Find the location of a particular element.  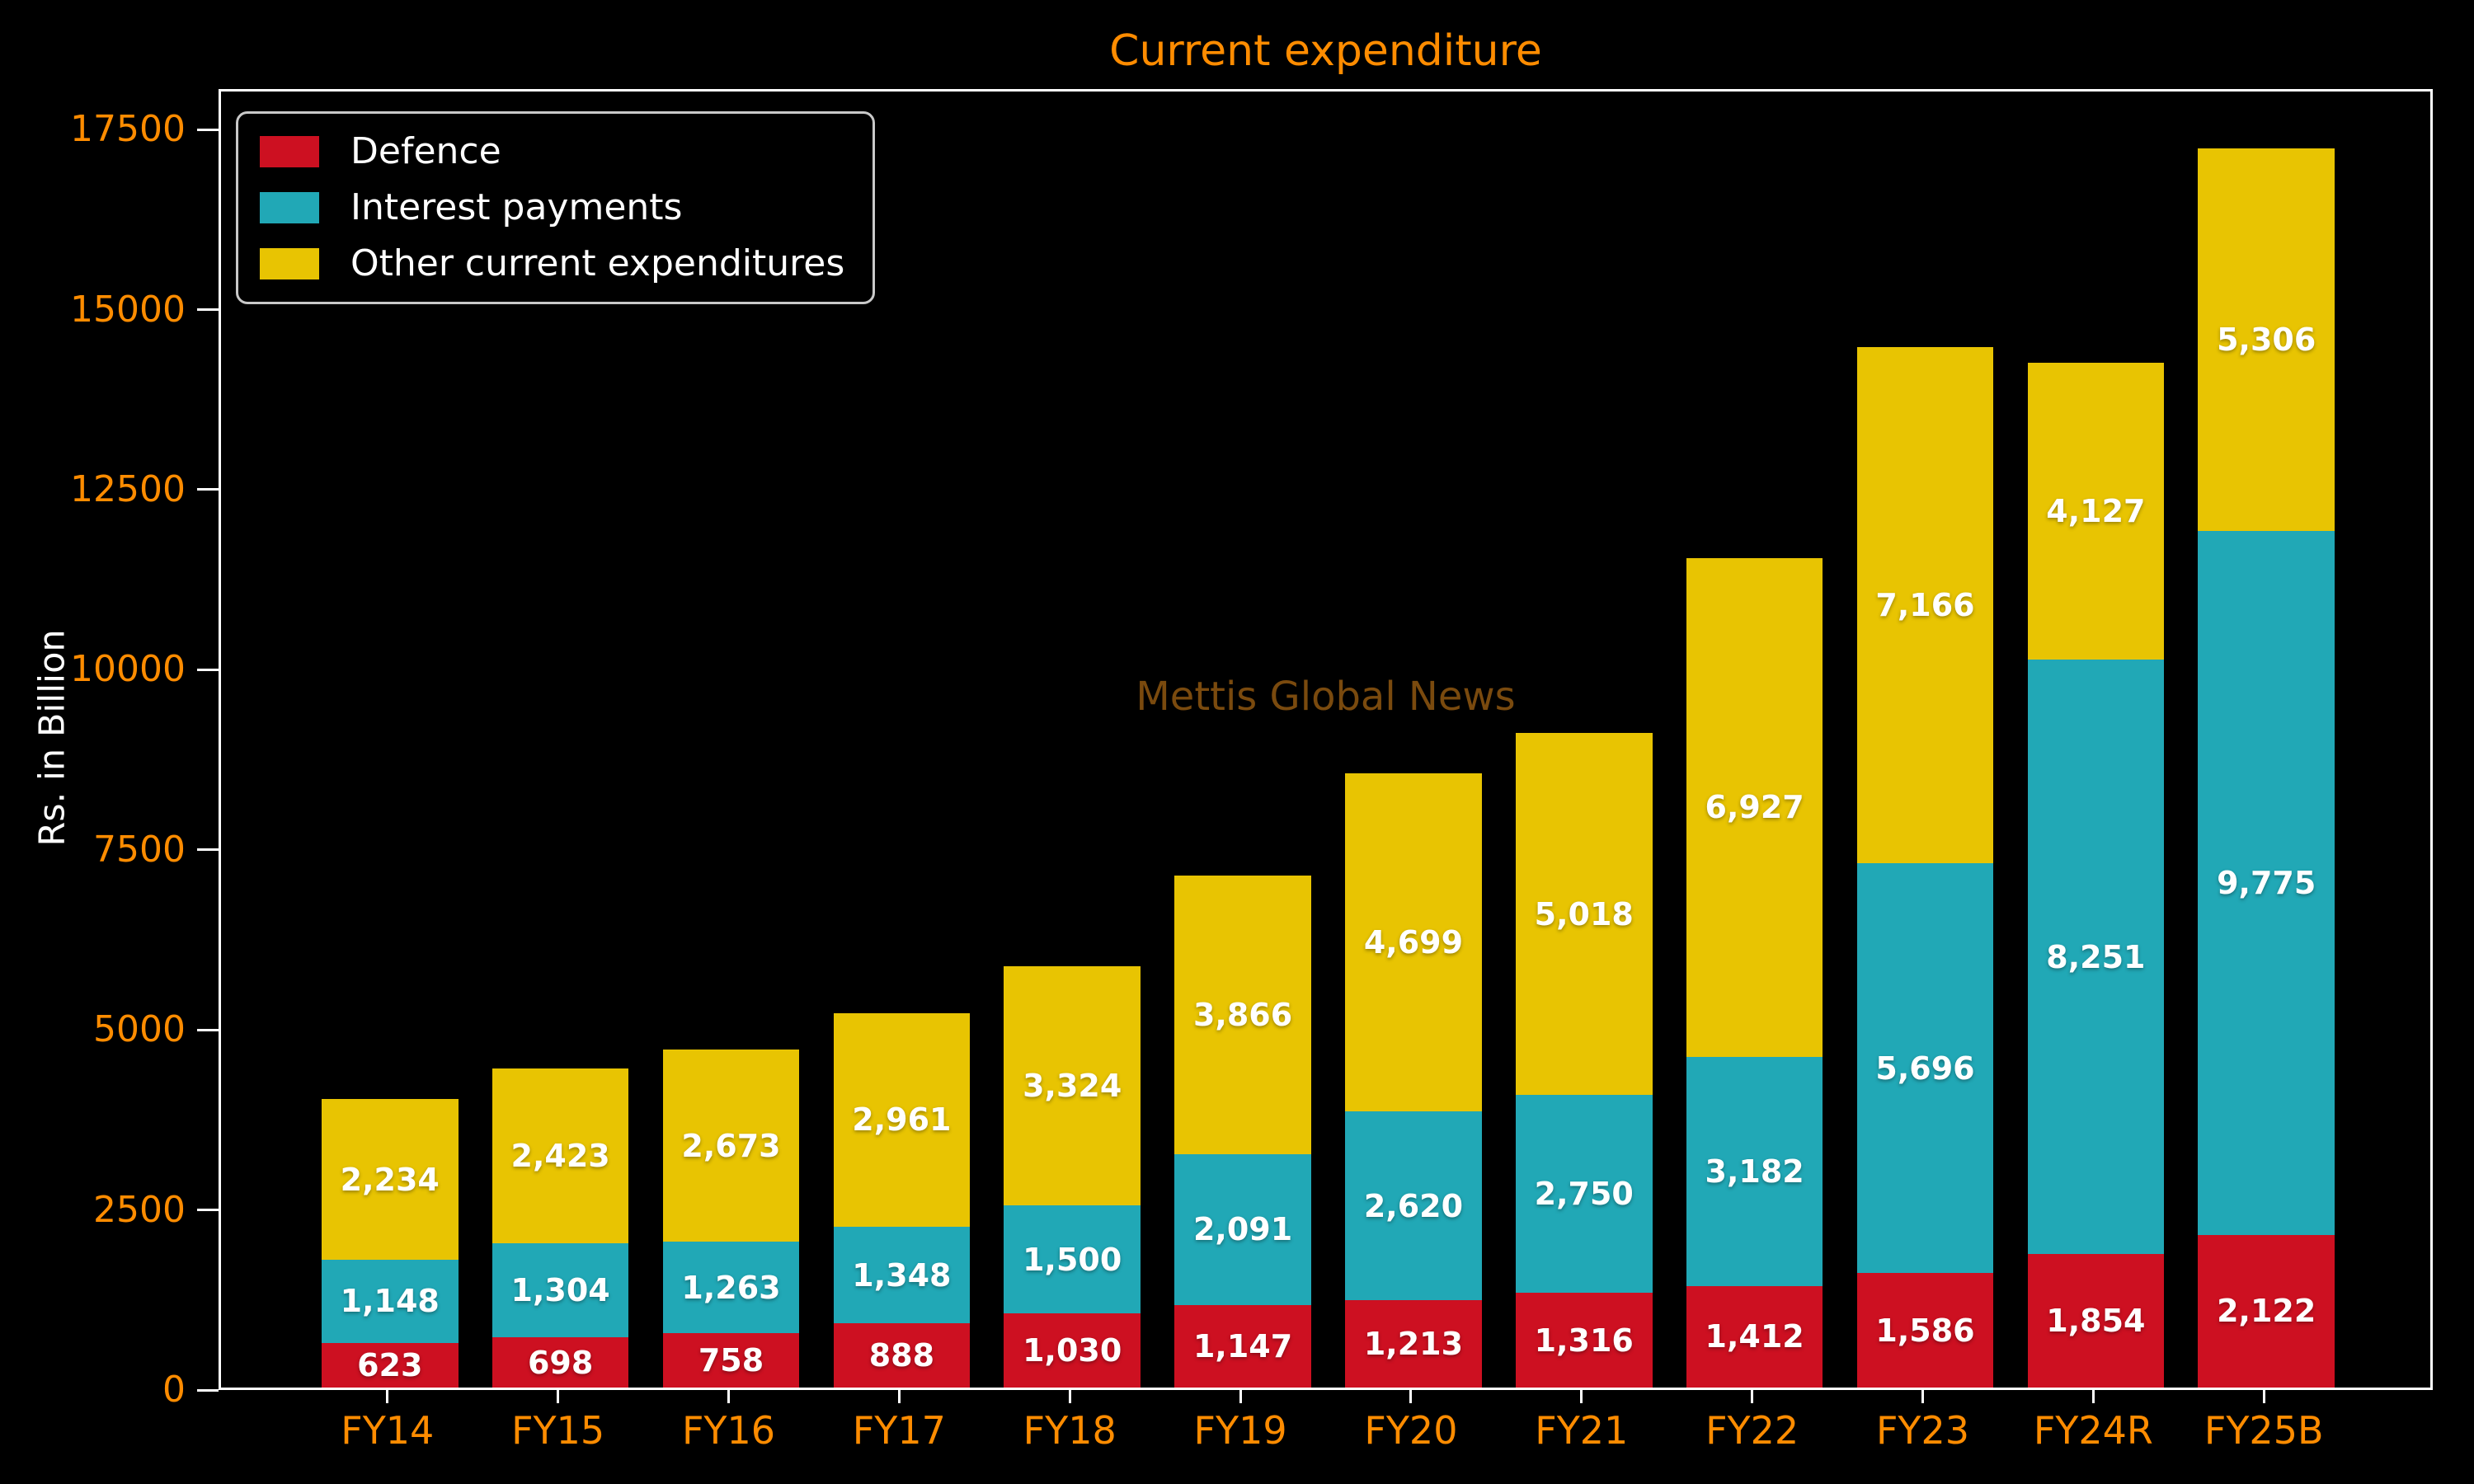

bar-segment: 1,148 is located at coordinates (390, 1301).